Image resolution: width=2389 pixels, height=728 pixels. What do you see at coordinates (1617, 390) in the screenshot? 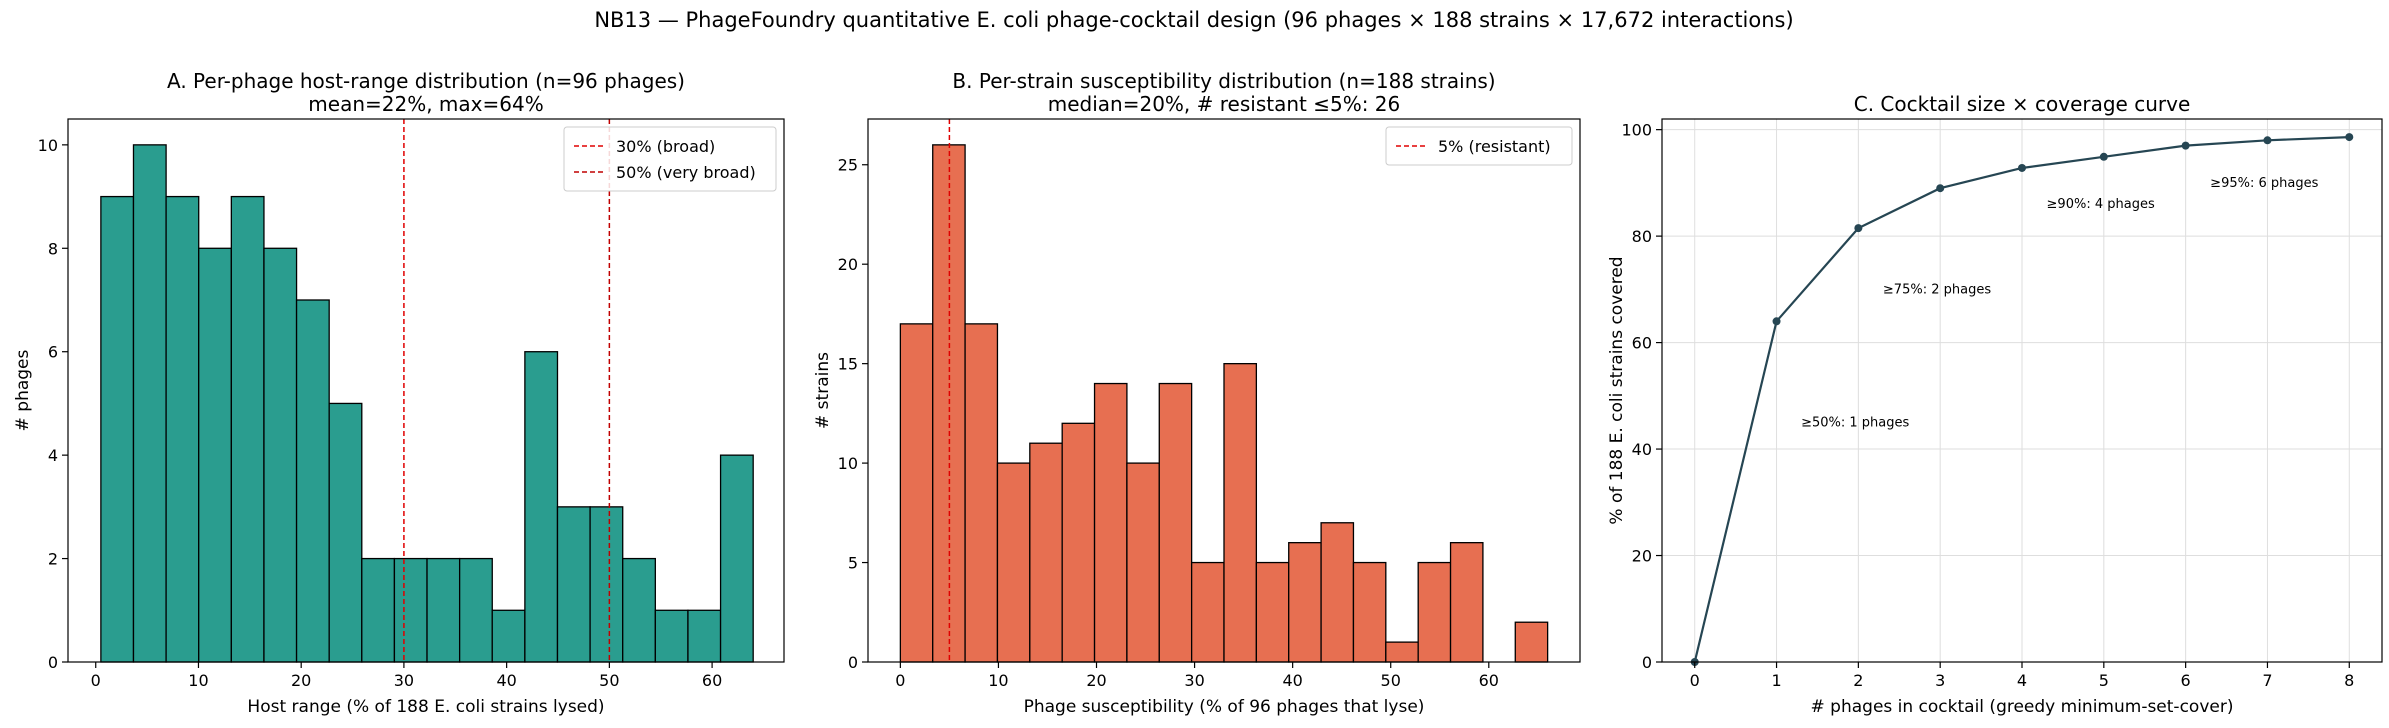
I see `y-axis-label: % of 188 E. coli strains covered` at bounding box center [1617, 390].